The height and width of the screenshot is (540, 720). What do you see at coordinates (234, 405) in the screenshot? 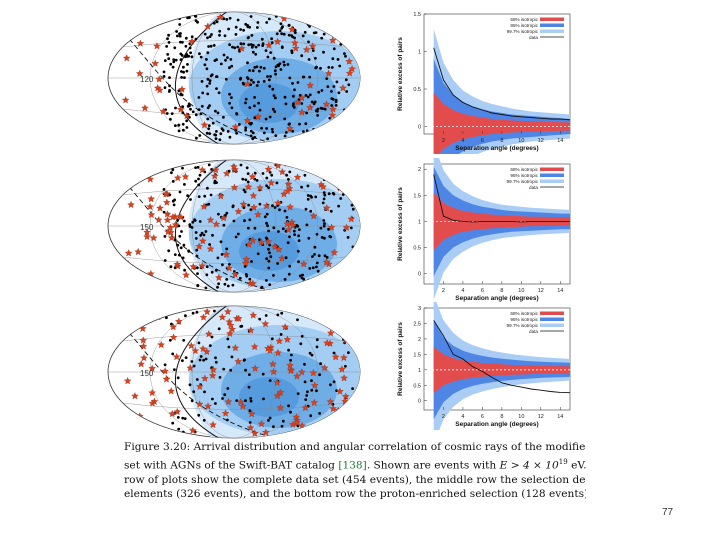
I see `grid-parallel` at bounding box center [234, 405].